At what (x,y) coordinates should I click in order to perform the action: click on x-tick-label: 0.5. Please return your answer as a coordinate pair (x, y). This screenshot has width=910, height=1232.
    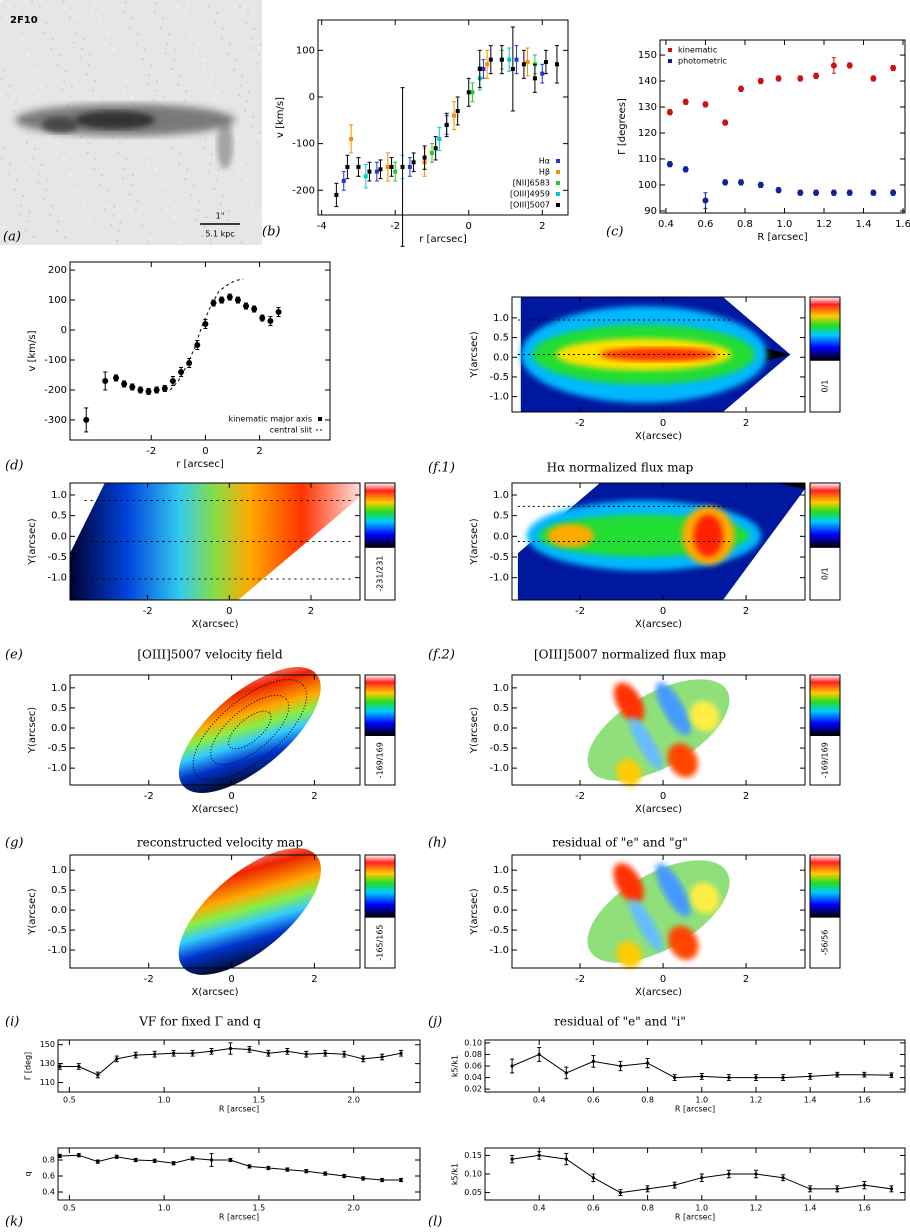
    Looking at the image, I should click on (69, 1208).